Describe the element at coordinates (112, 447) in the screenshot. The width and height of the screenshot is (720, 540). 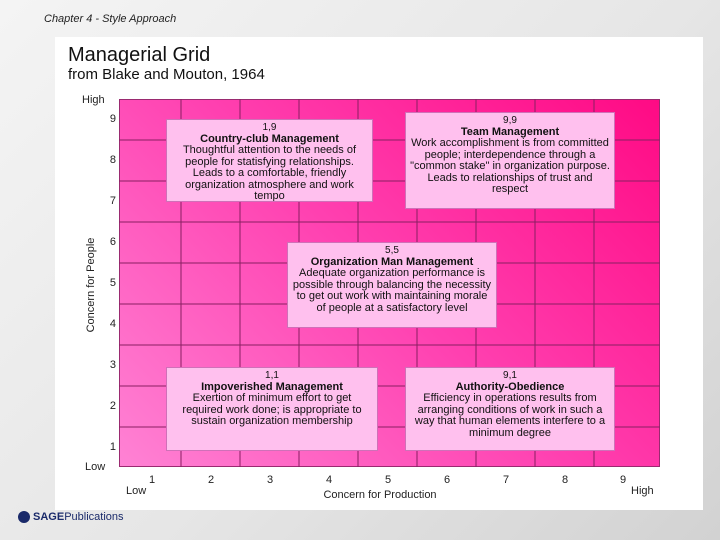
I see `y-tick: 1` at that location.